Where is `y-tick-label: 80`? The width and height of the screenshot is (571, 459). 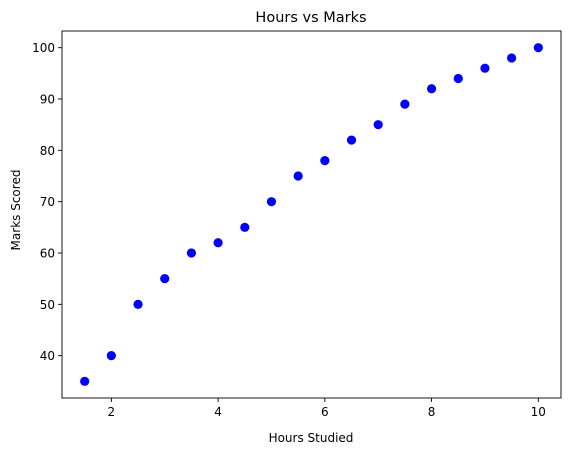
y-tick-label: 80 is located at coordinates (47, 151).